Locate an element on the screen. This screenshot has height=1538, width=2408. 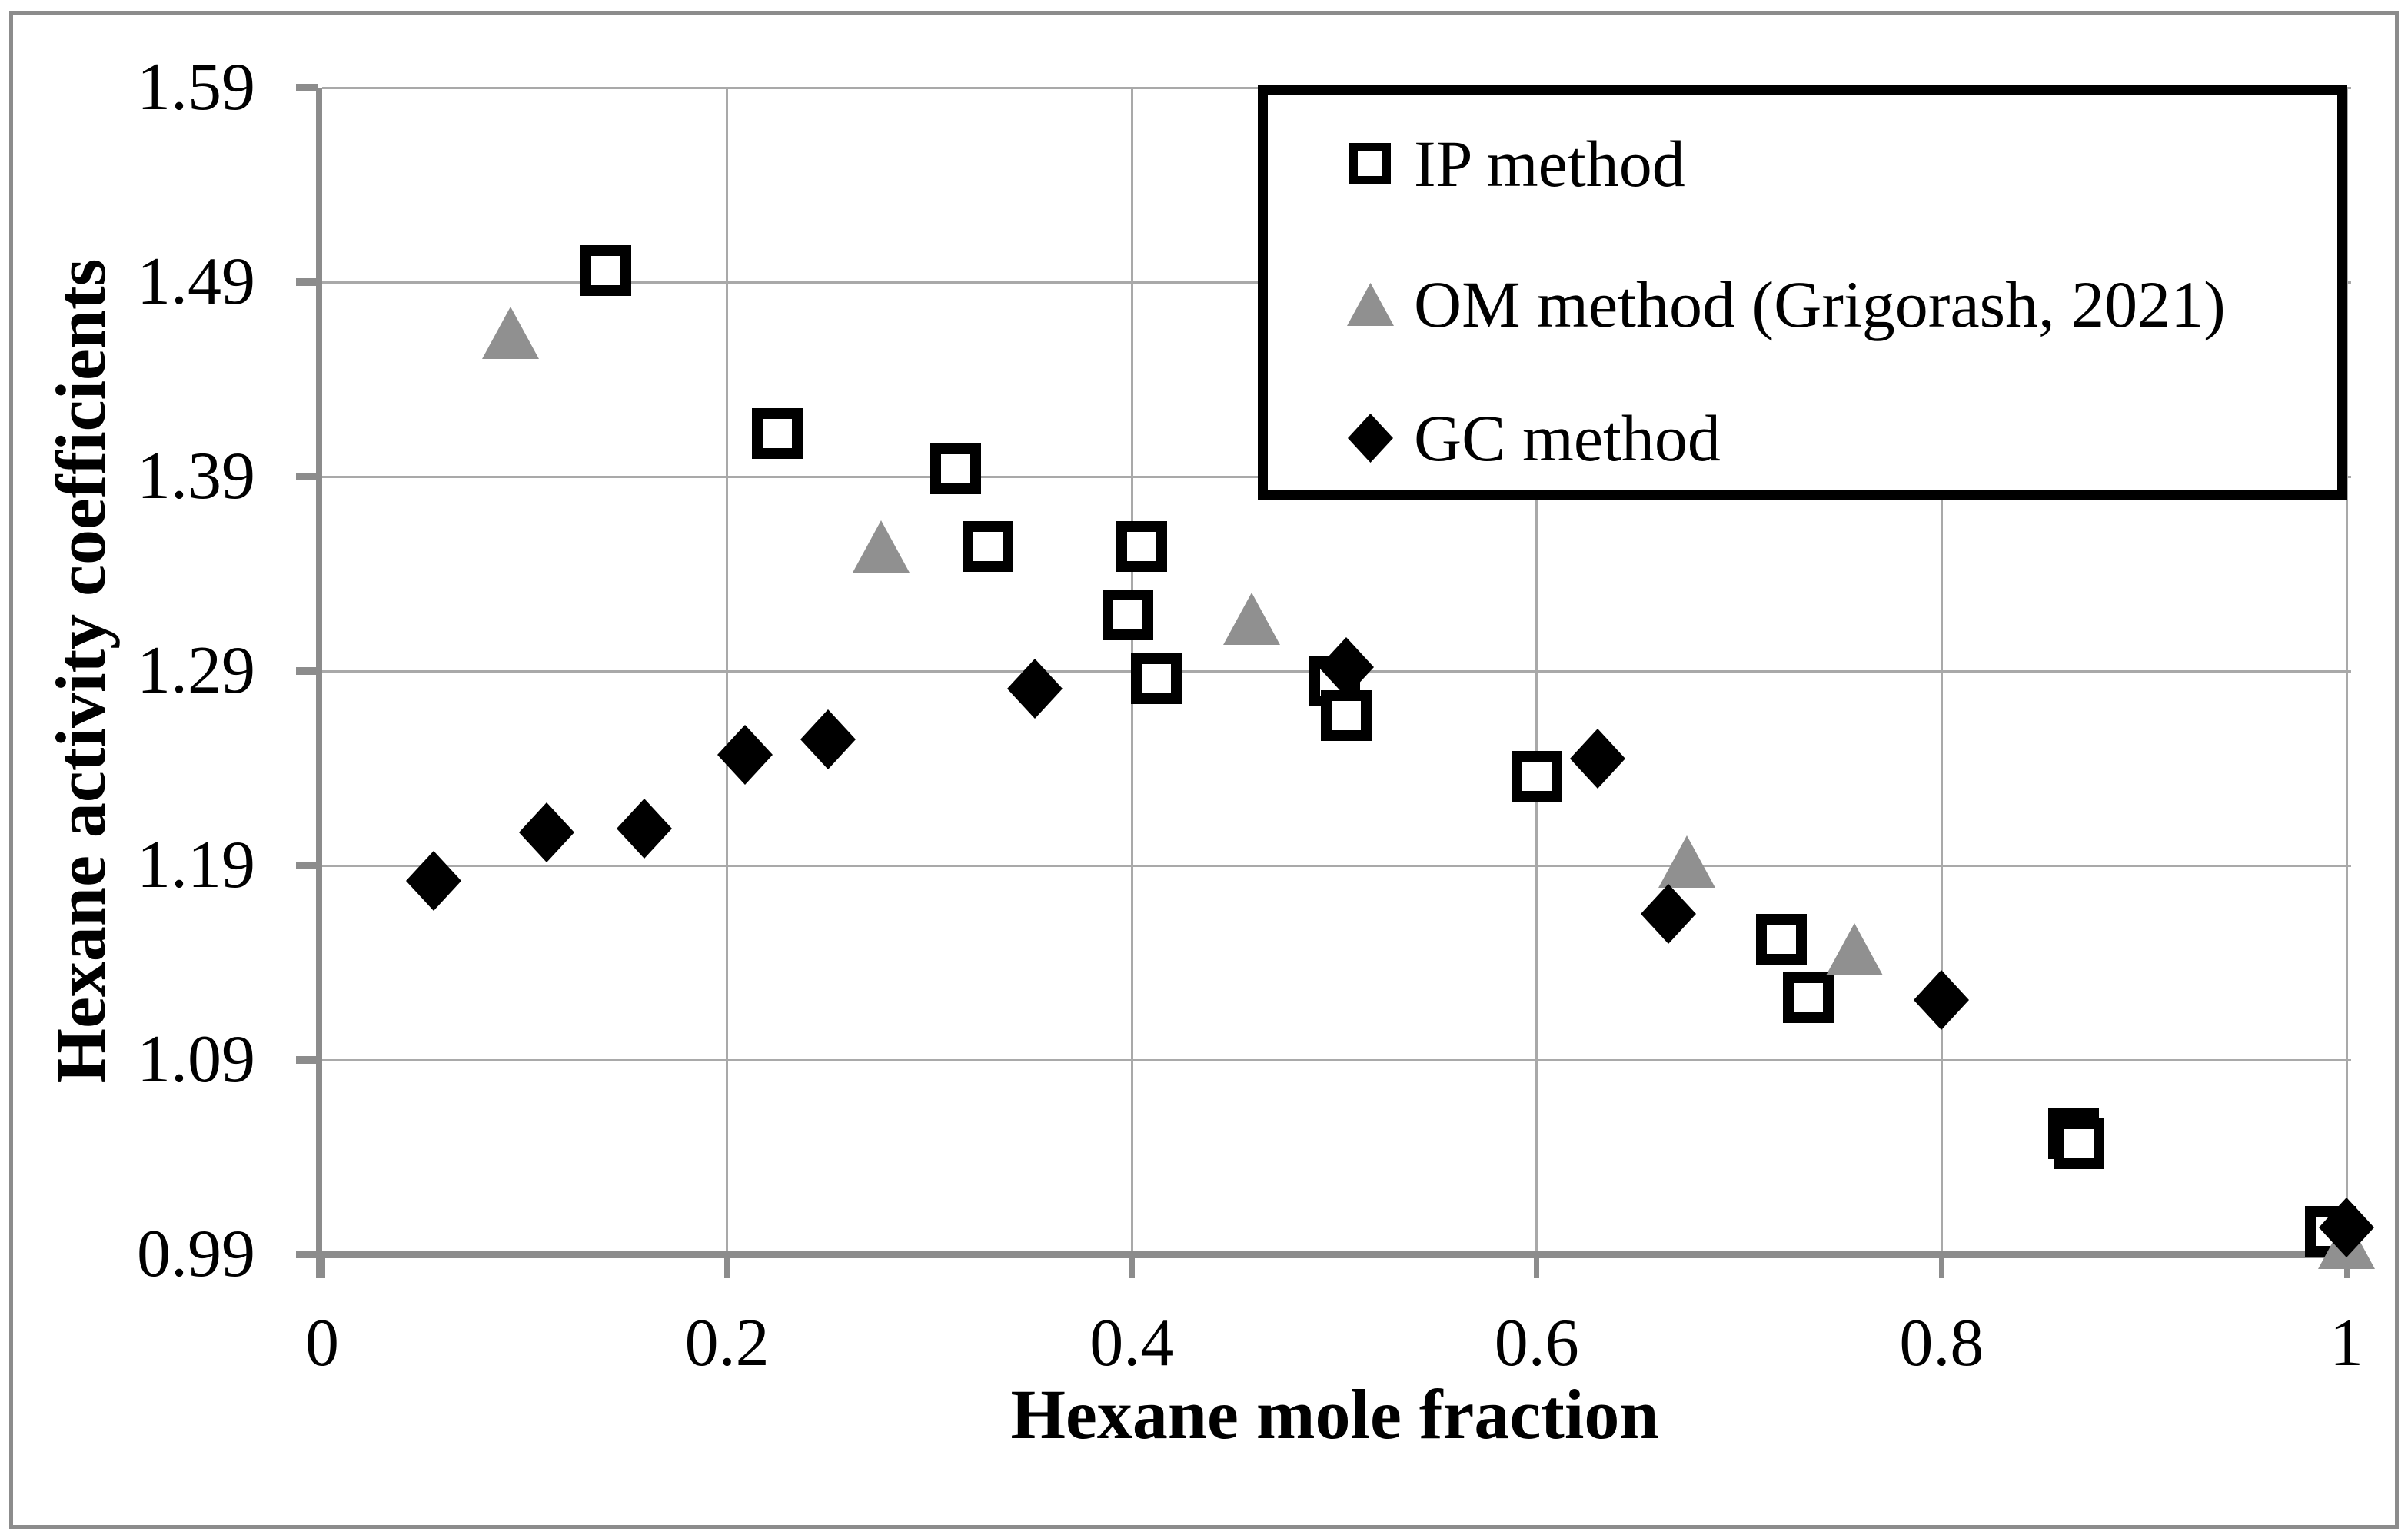
diamond-marker-legend is located at coordinates (1370, 438).